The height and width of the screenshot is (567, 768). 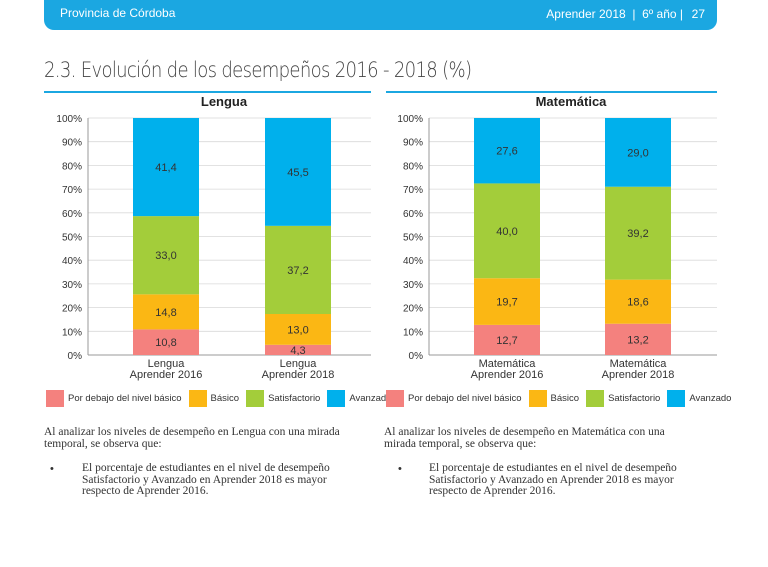 What do you see at coordinates (614, 14) in the screenshot?
I see `header-publication: Aprender 2018 | 6º año |` at bounding box center [614, 14].